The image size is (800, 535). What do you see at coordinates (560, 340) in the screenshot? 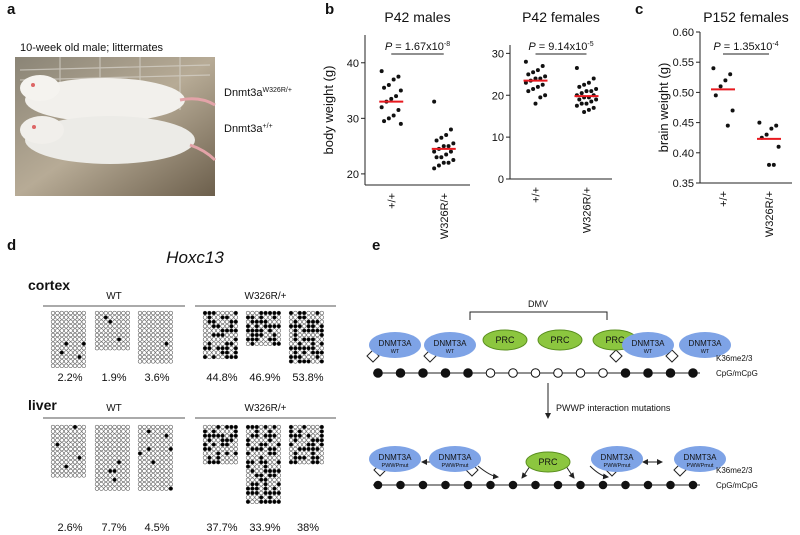
I see `prc-node` at bounding box center [560, 340].